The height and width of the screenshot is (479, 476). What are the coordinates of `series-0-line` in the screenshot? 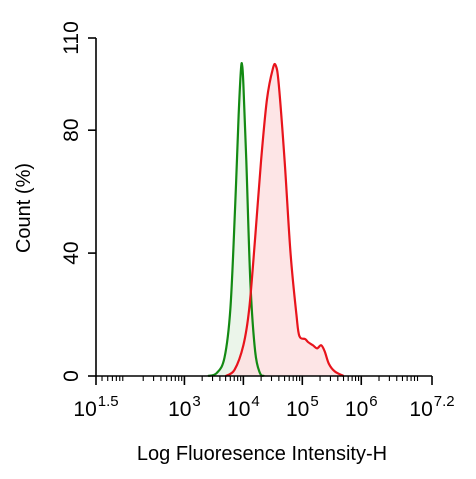 It's located at (236, 220).